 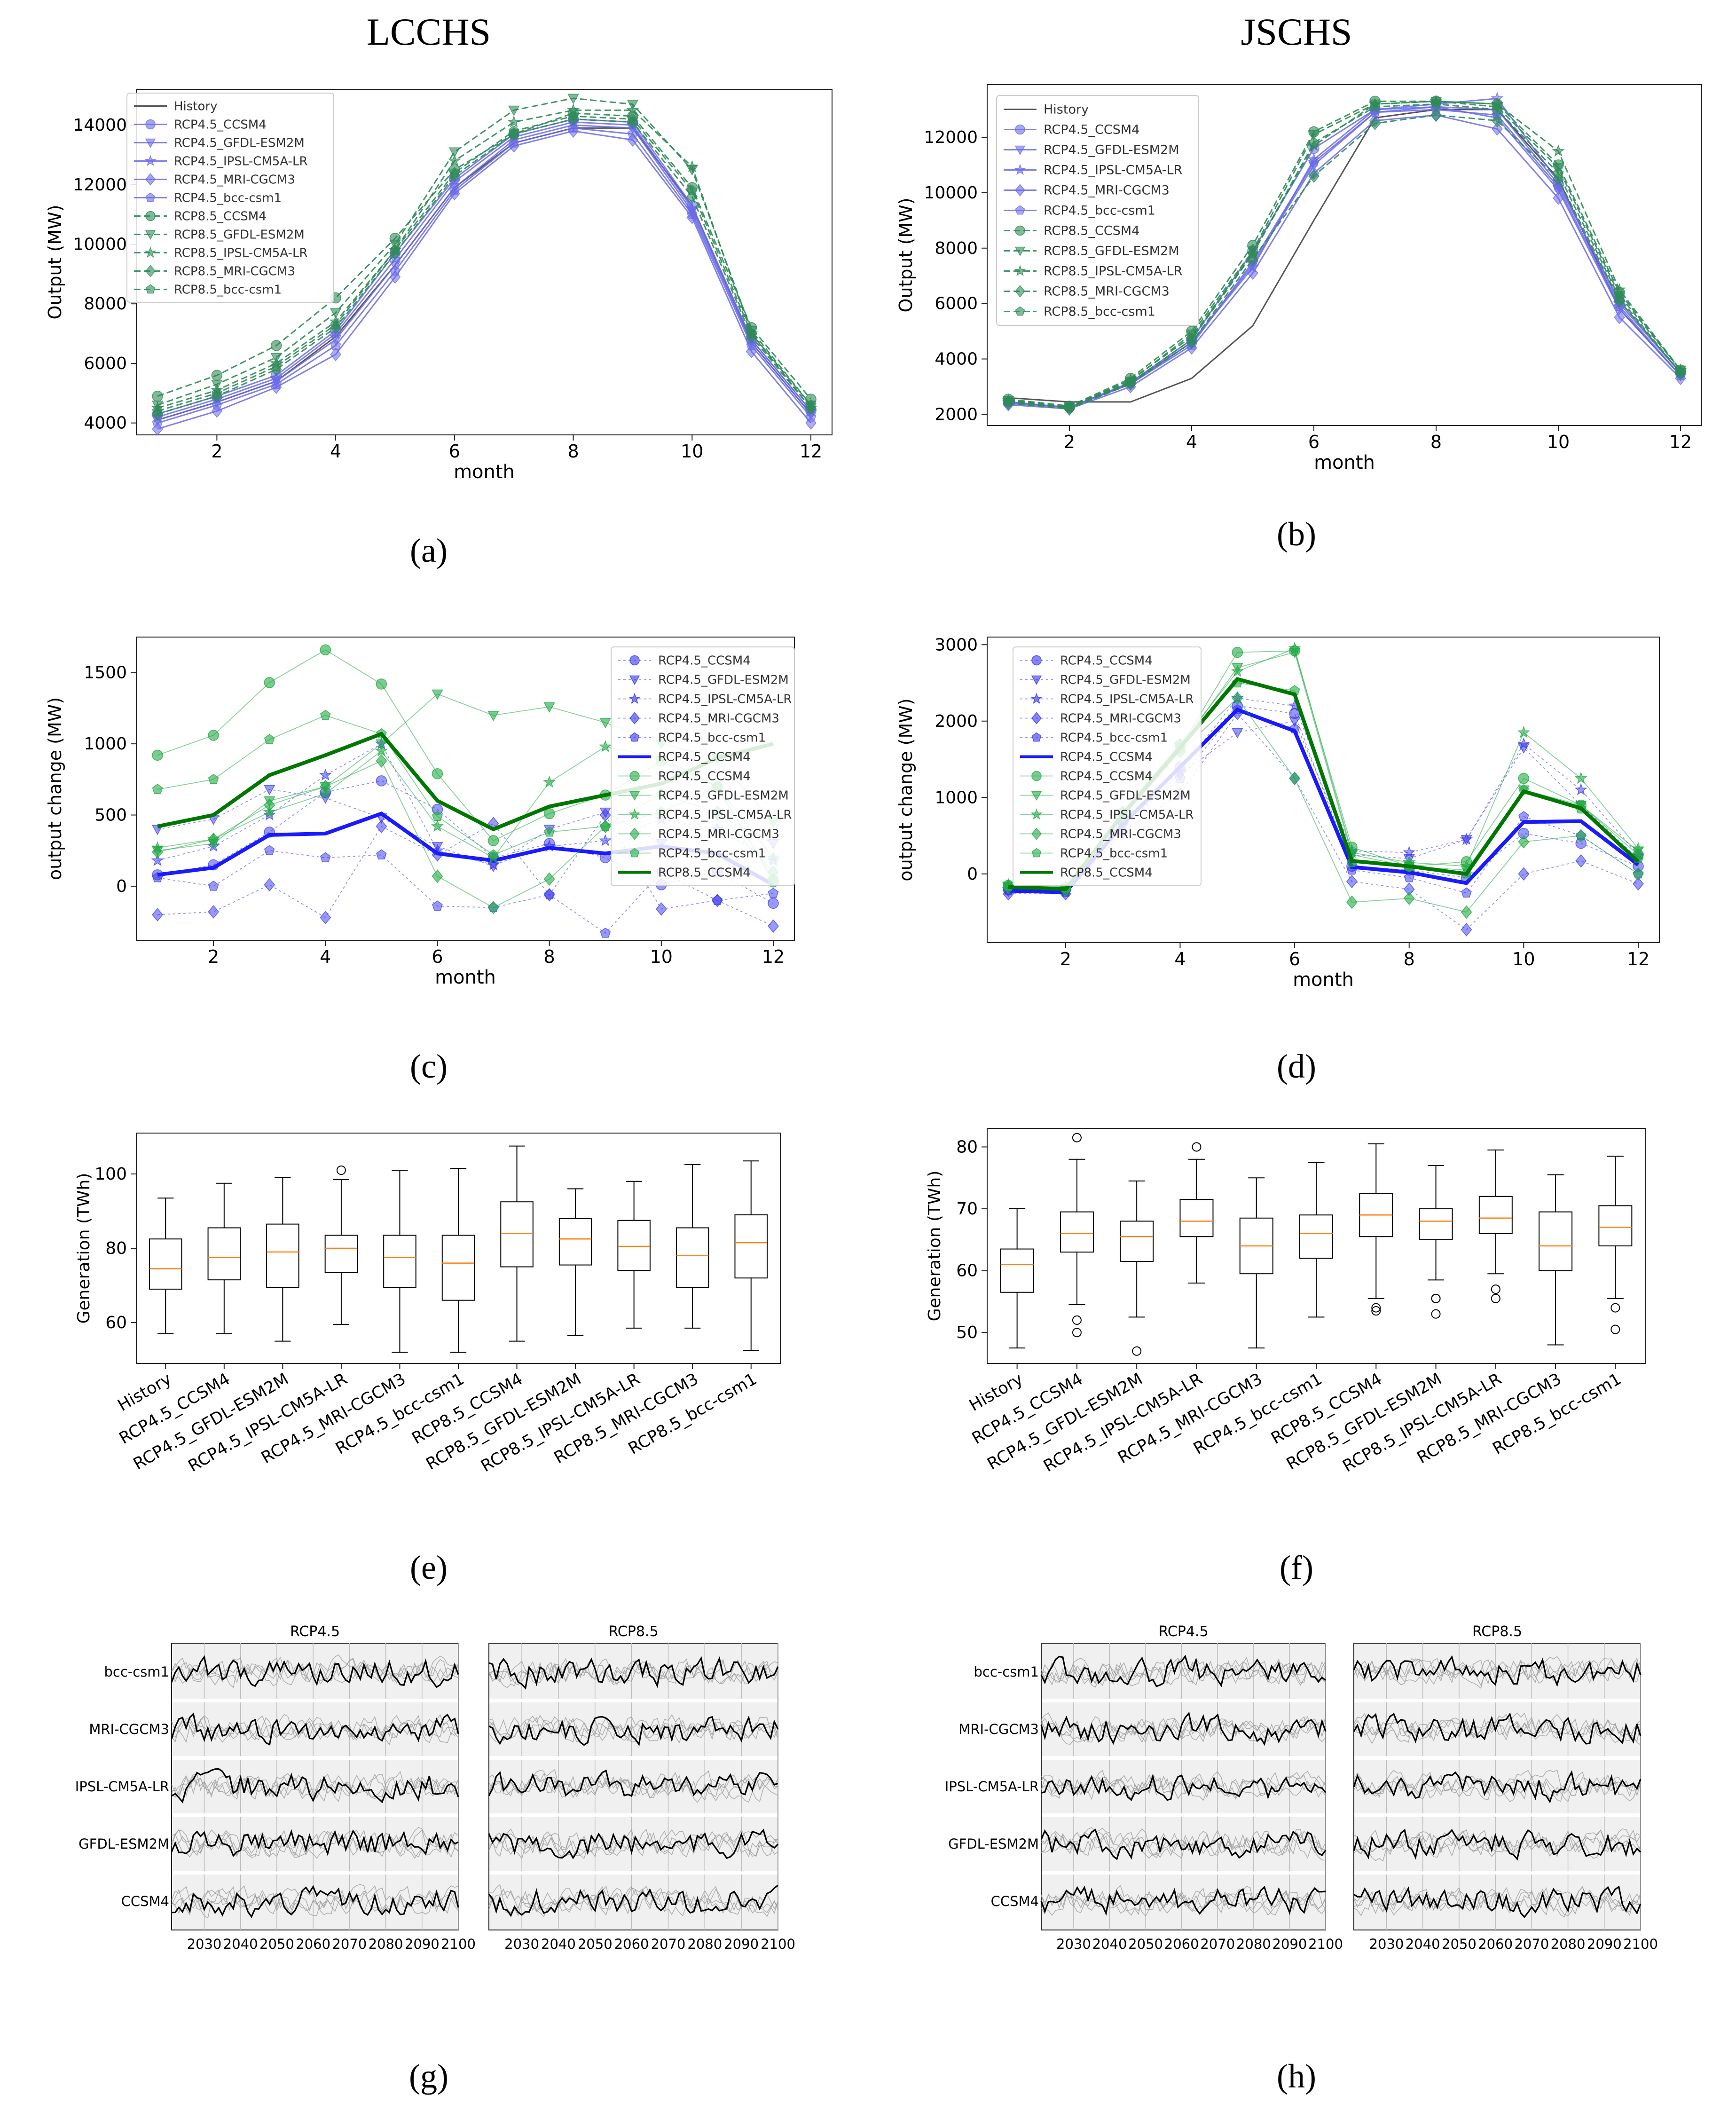 I want to click on x-tick-label: 2050, so click(x=1145, y=1944).